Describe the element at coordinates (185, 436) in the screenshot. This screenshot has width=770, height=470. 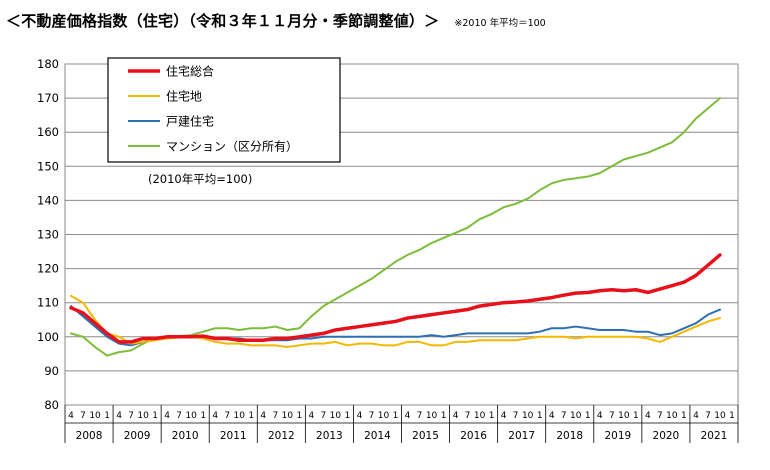
I see `x-year-label: 2010` at that location.